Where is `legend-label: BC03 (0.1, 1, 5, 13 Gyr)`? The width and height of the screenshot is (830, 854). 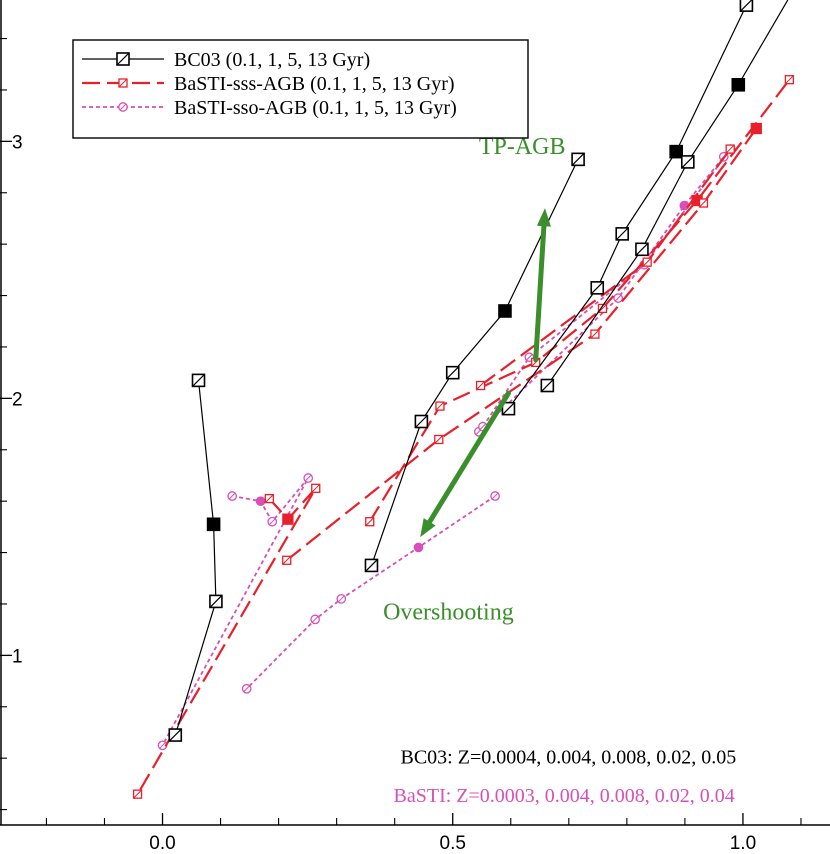
legend-label: BC03 (0.1, 1, 5, 13 Gyr) is located at coordinates (272, 60).